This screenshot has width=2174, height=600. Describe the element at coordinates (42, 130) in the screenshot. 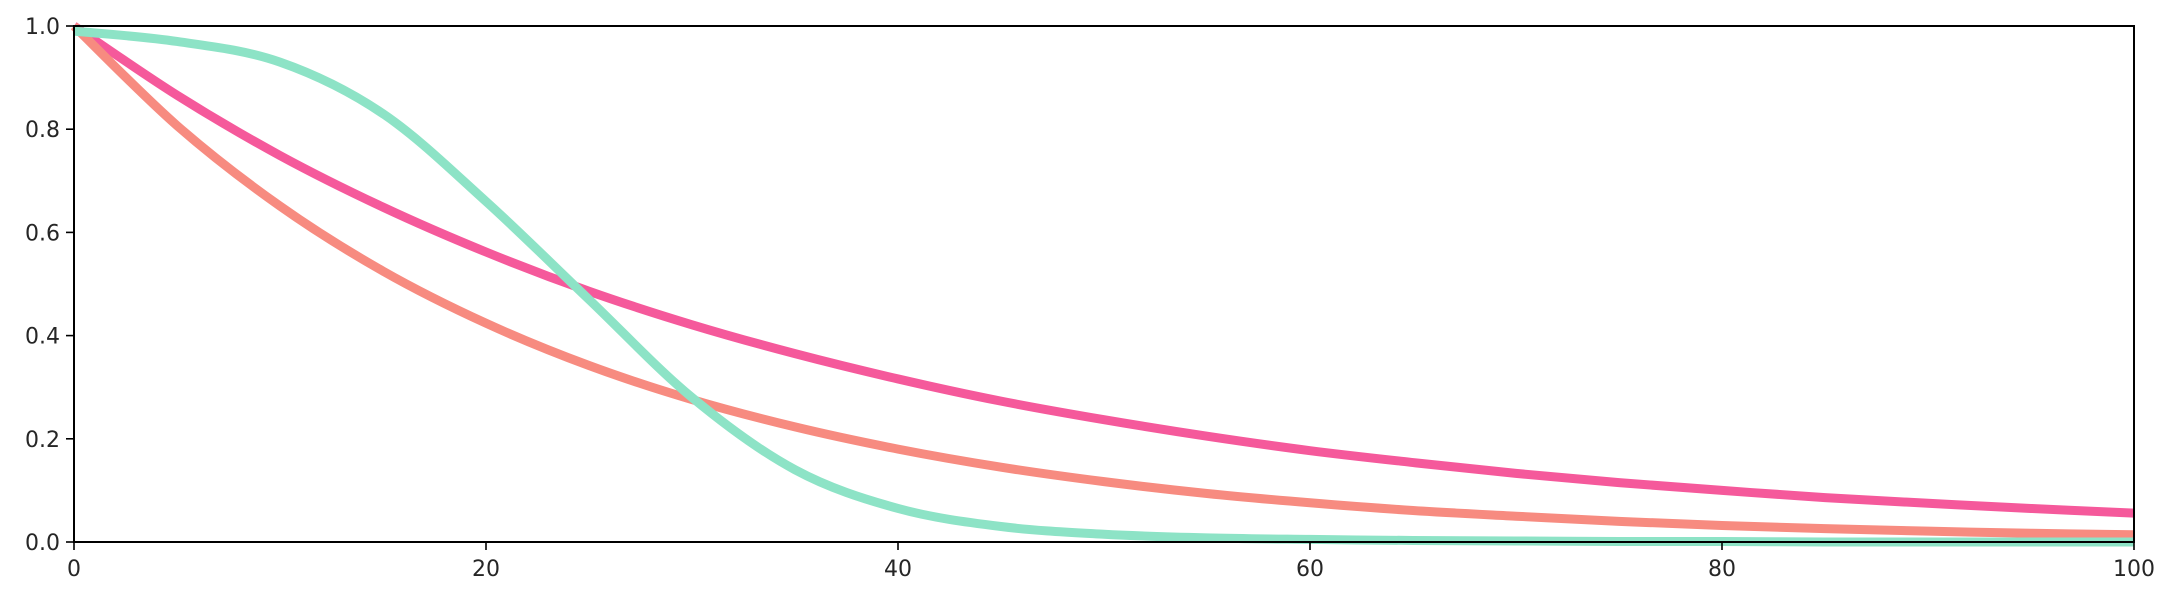

I see `y-tick-label: 0.8` at that location.